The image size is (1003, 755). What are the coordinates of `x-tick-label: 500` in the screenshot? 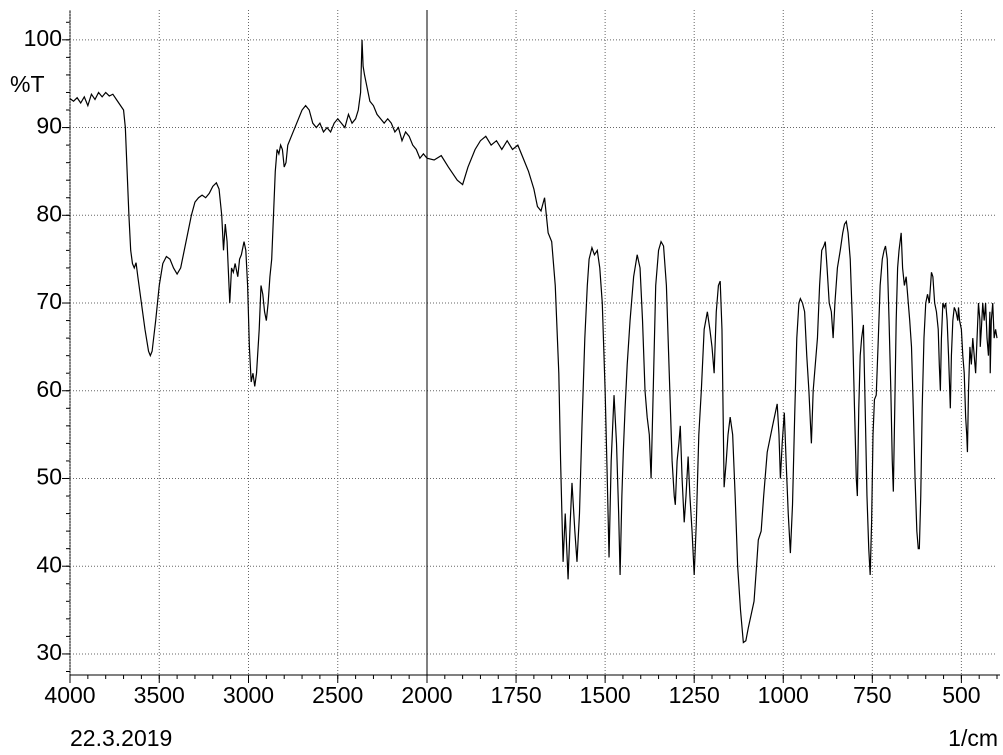 It's located at (961, 695).